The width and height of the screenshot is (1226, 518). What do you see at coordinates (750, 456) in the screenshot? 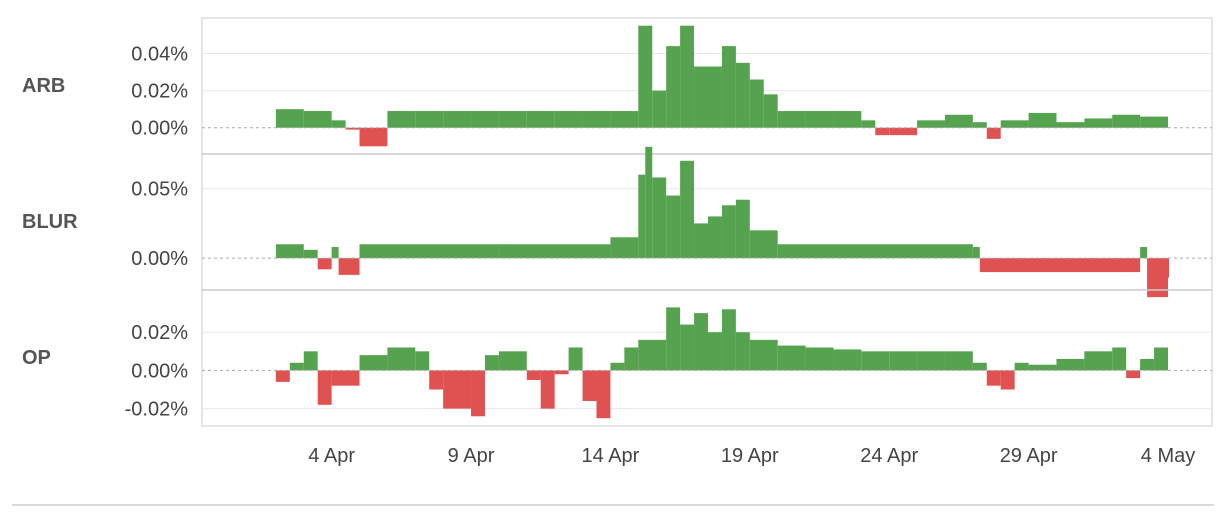
I see `x-tick-label: 19 Apr` at bounding box center [750, 456].